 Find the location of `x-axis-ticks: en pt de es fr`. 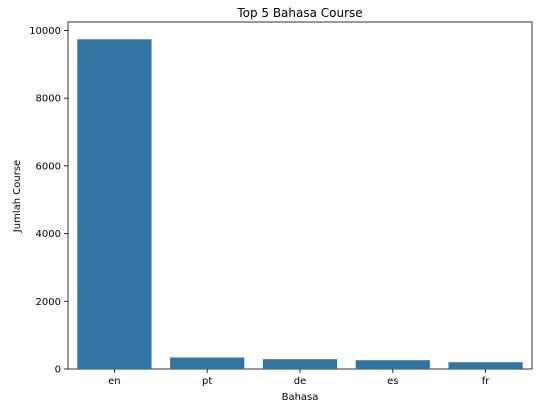

x-axis-ticks: en pt de es fr is located at coordinates (299, 378).